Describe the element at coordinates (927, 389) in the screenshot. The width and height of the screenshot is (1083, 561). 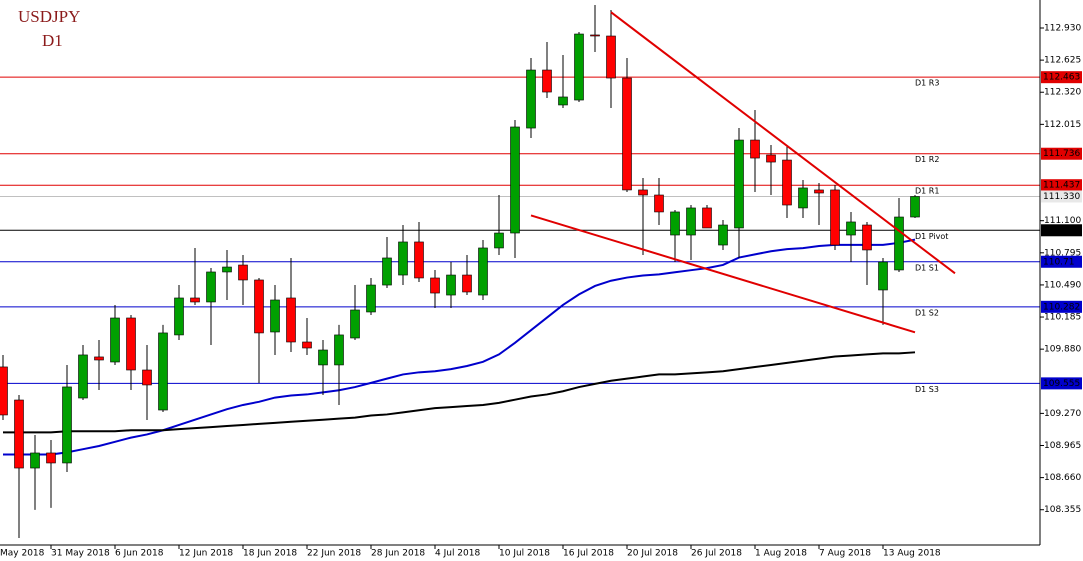
I see `level-name: D1 S3` at that location.